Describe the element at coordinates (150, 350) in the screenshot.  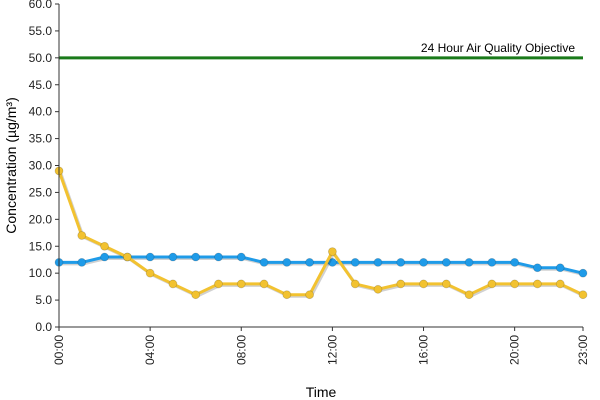
I see `x-tick-label: 04:00` at that location.